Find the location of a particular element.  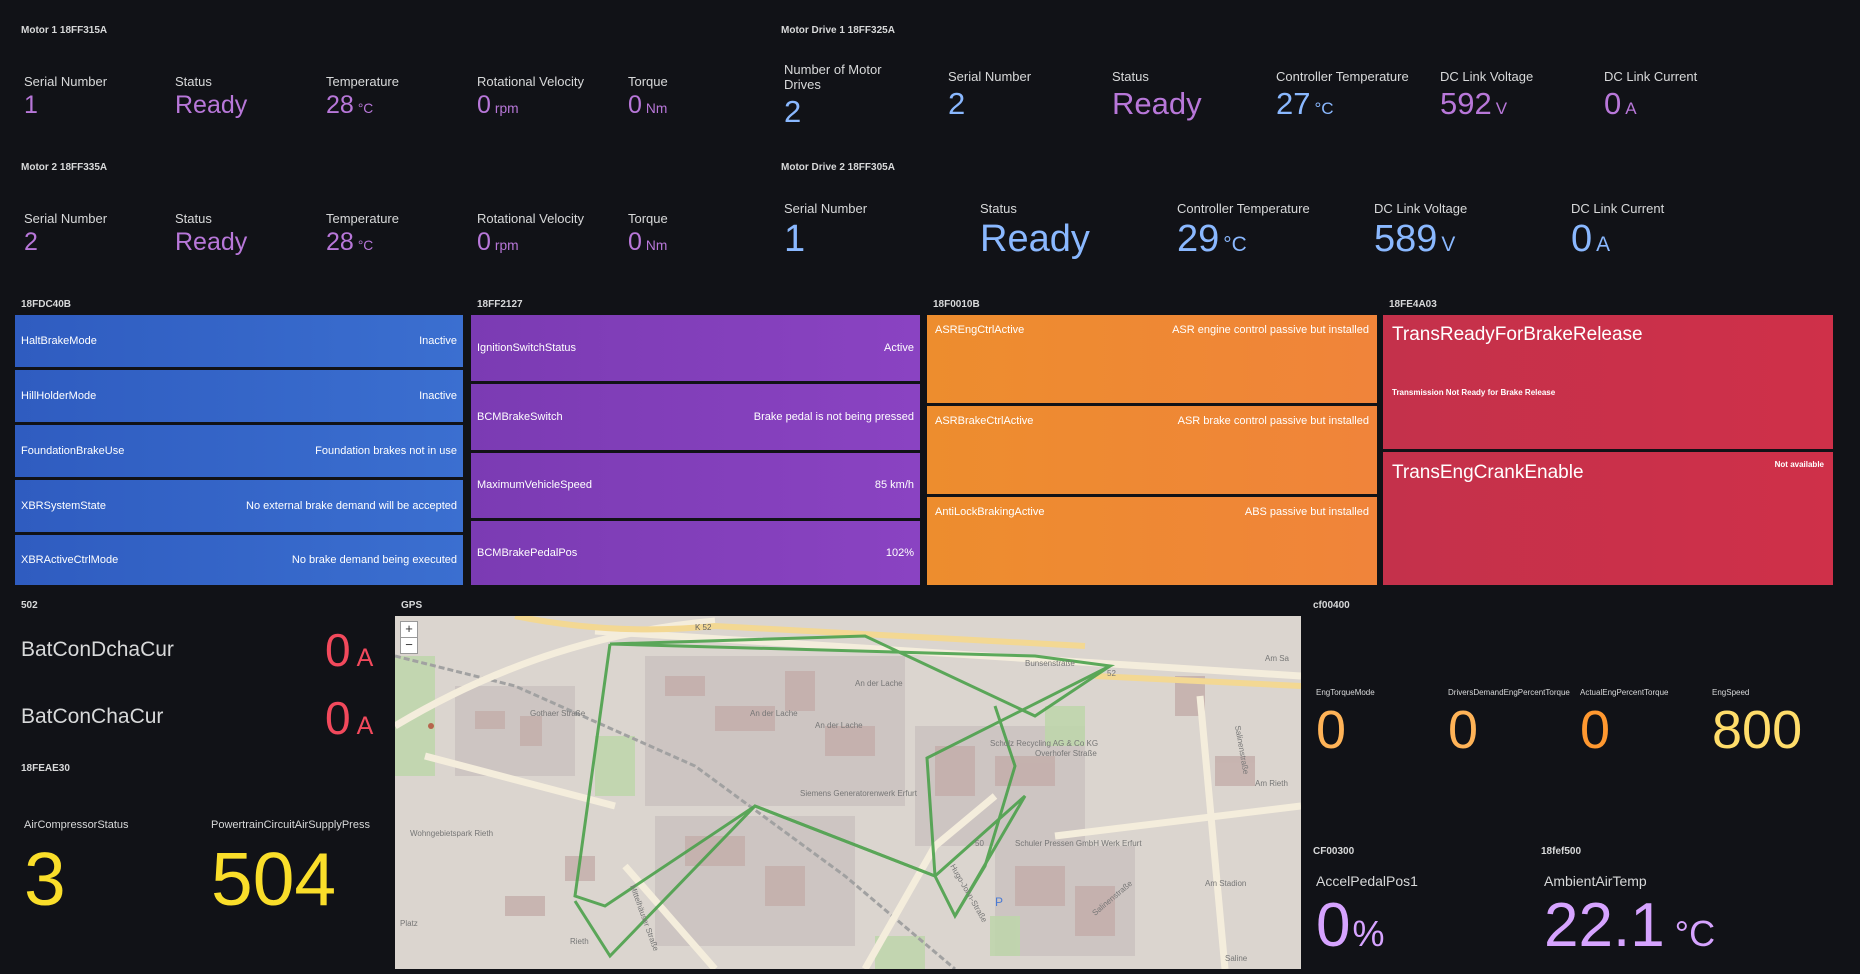

tile-key: FoundationBrakeUse is located at coordinates (73, 451).